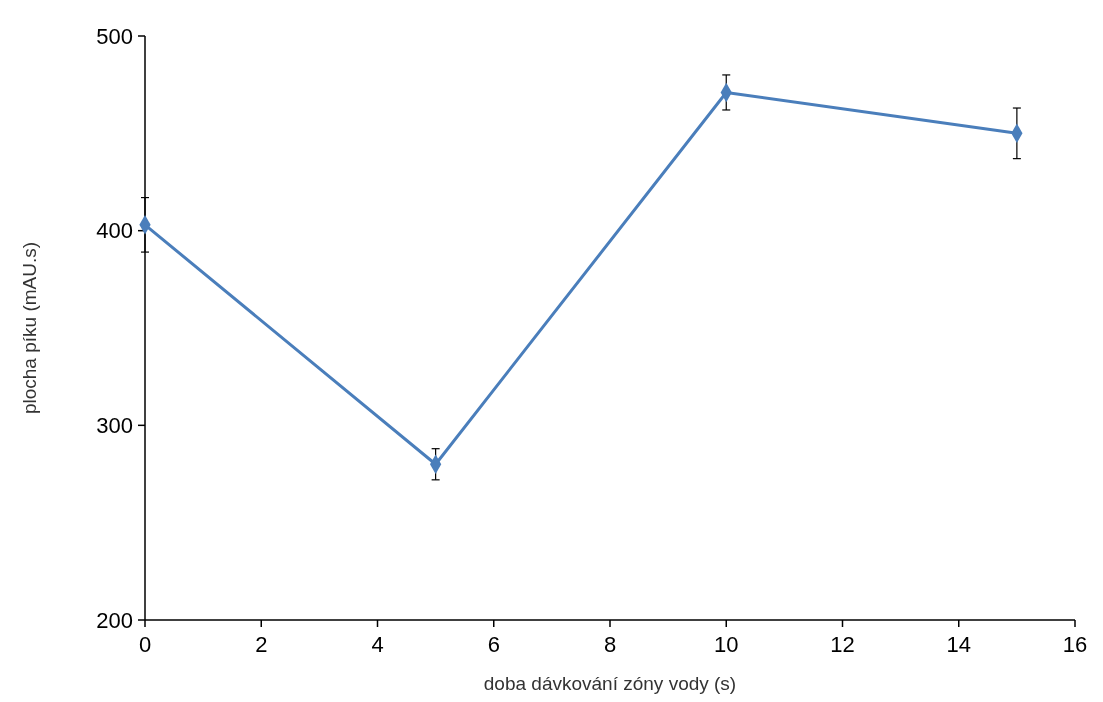 The width and height of the screenshot is (1103, 702). What do you see at coordinates (114, 36) in the screenshot?
I see `y-tick-label: 500` at bounding box center [114, 36].